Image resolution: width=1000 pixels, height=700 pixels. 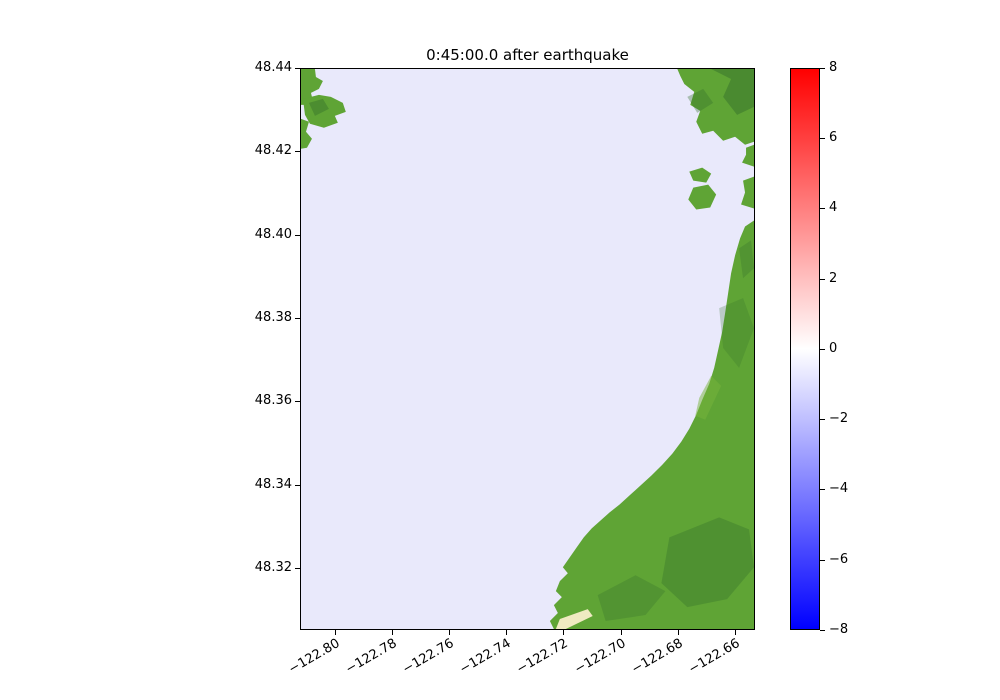 I want to click on colorbar-tick-label: 2, so click(x=833, y=278).